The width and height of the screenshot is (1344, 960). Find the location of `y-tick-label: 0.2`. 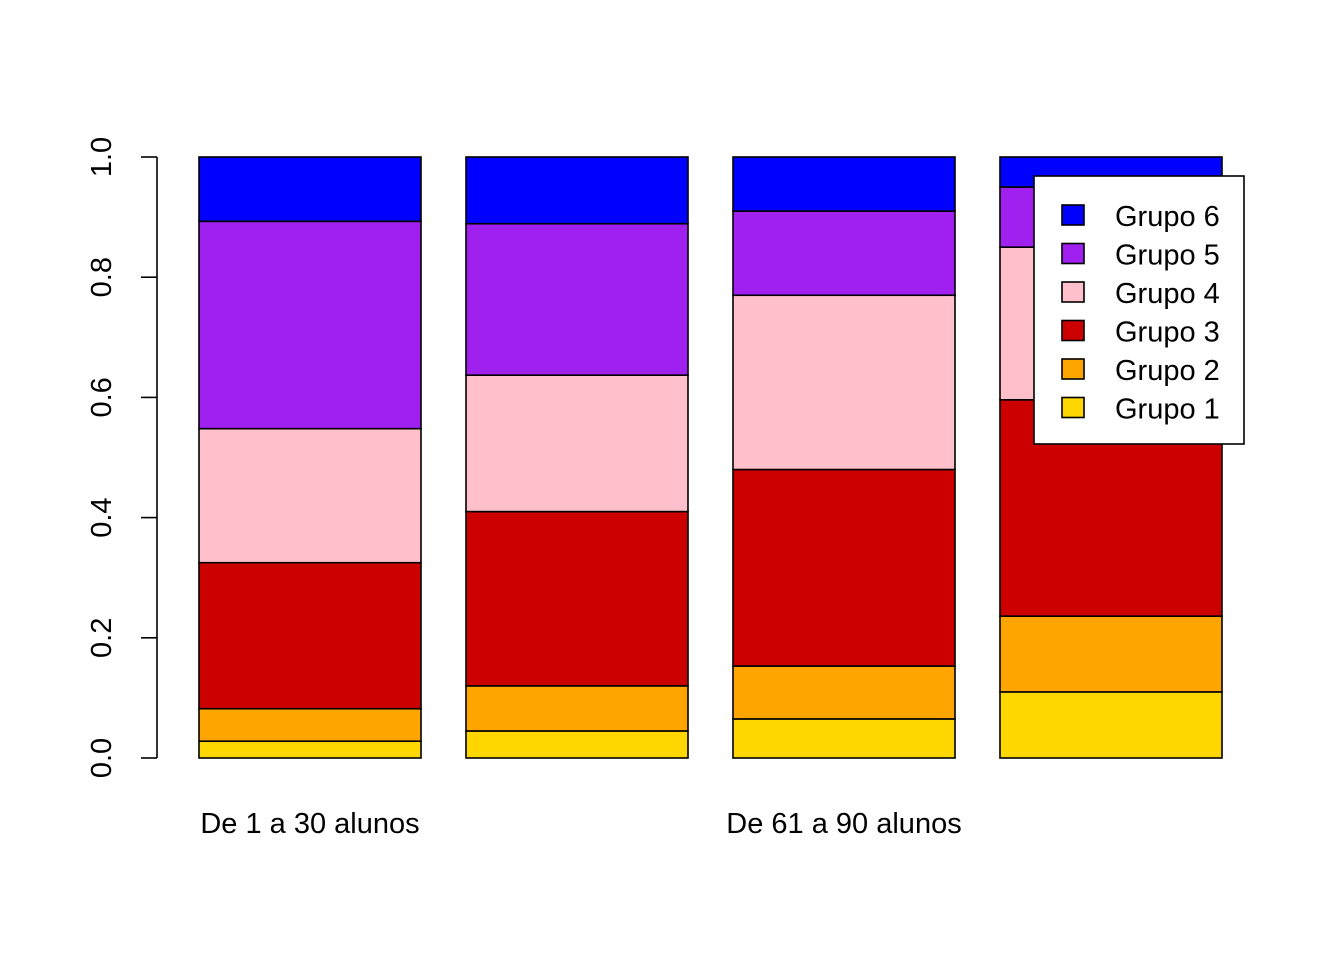

y-tick-label: 0.2 is located at coordinates (102, 638).